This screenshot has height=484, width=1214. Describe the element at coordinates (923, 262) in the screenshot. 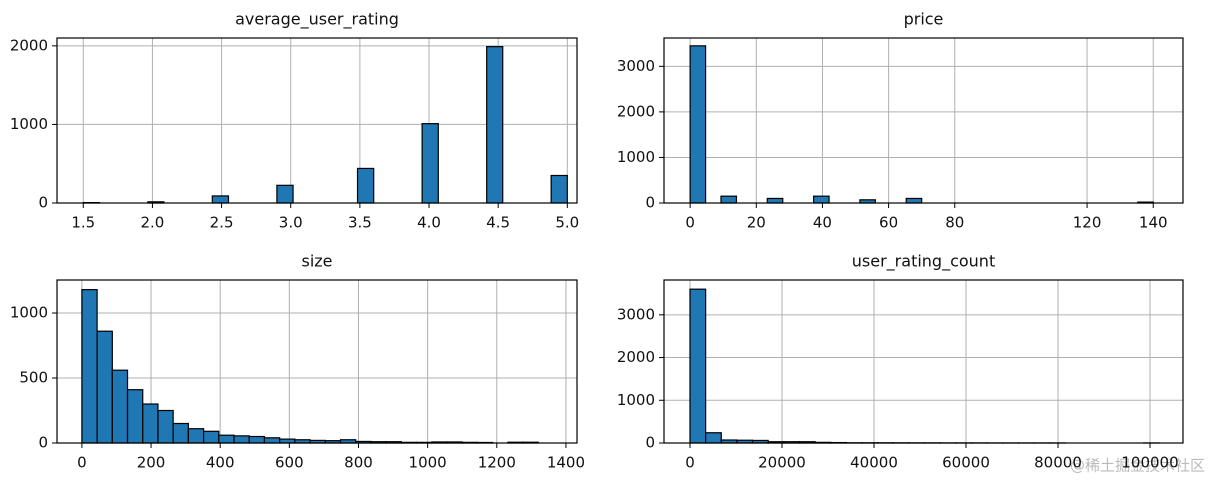

I see `subplot-title: user_rating_count` at that location.